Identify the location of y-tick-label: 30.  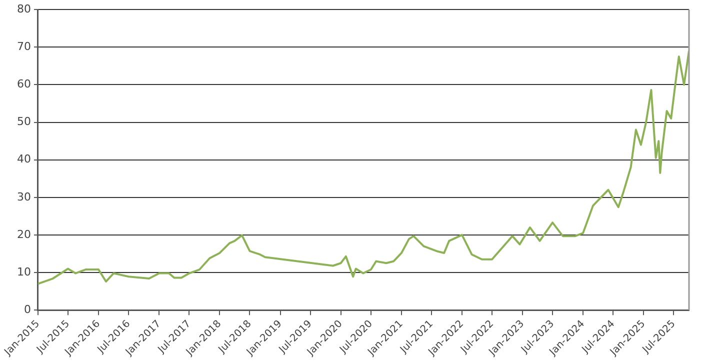
(23, 197).